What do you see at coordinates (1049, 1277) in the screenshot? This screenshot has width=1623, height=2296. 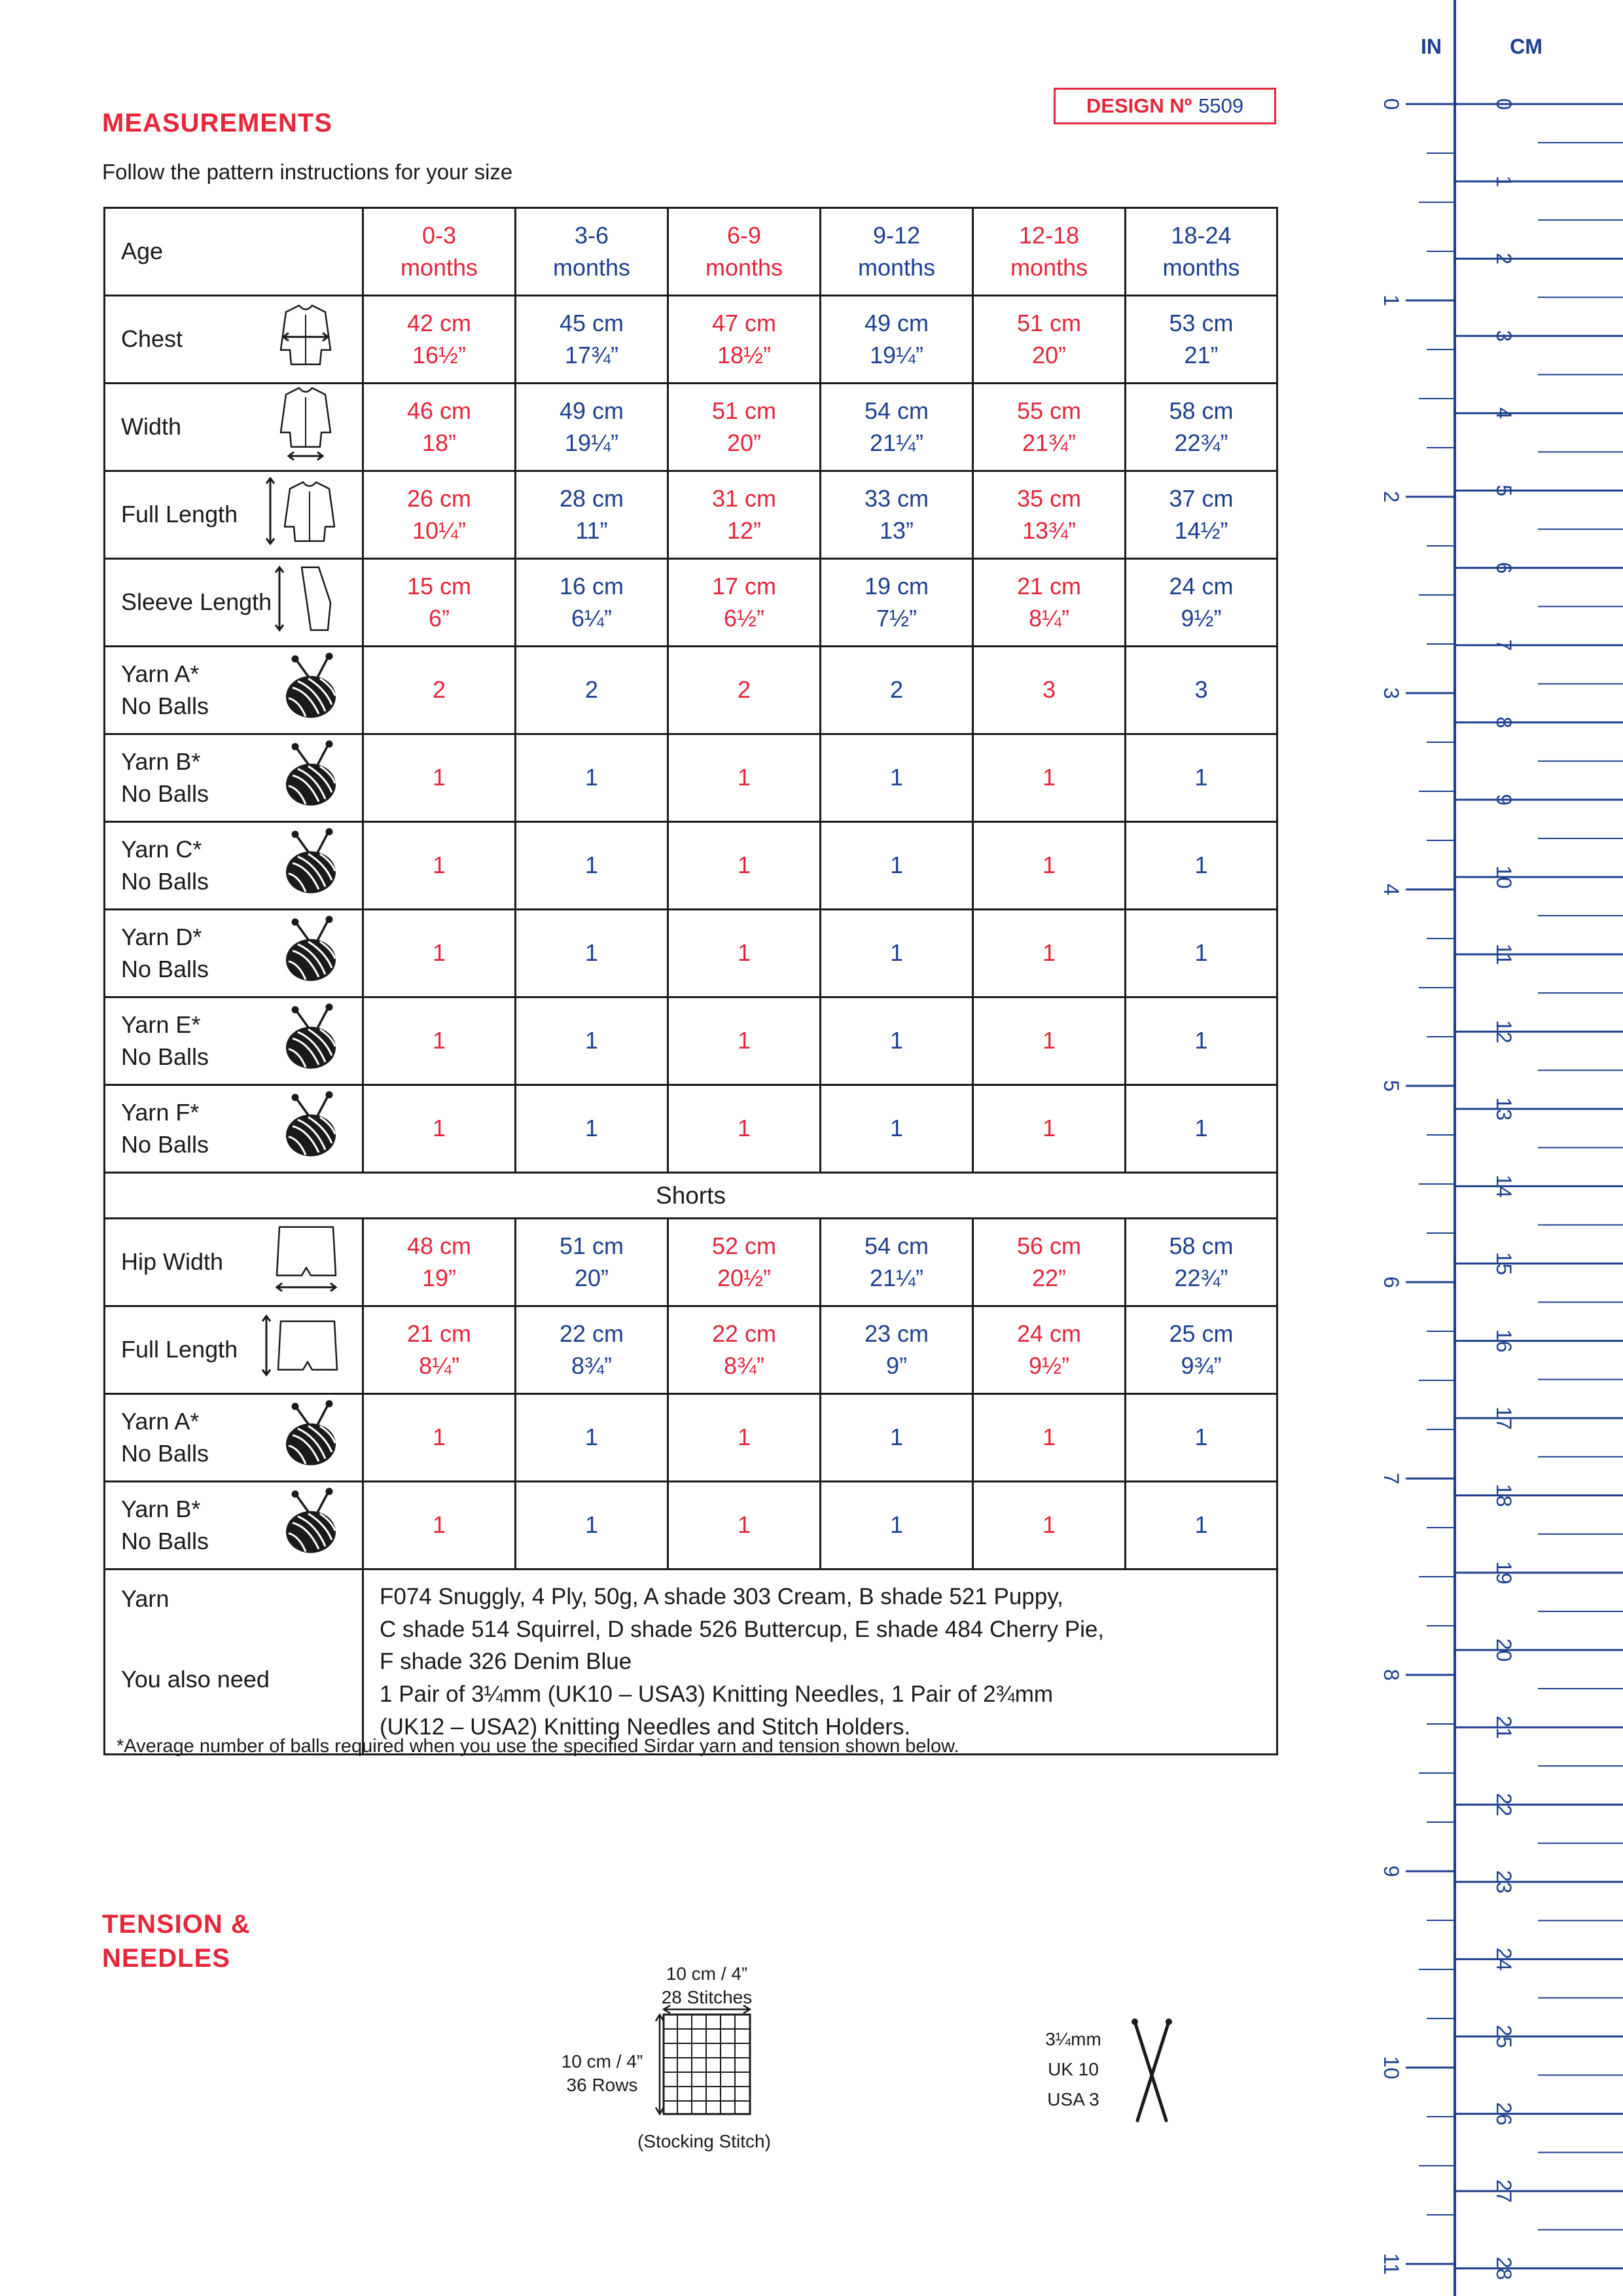 I see `value-line: 22”` at bounding box center [1049, 1277].